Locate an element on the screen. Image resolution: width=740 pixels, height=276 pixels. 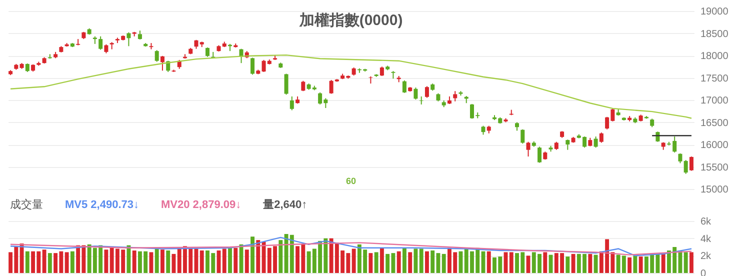
y-tick-label: 19000 is located at coordinates (714, 12).